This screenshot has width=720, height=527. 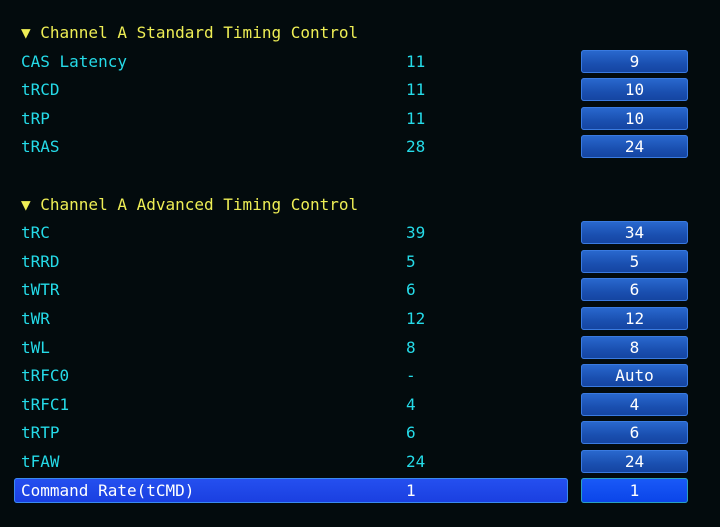 I want to click on setting-row: tRFC1 4 4, so click(x=360, y=405).